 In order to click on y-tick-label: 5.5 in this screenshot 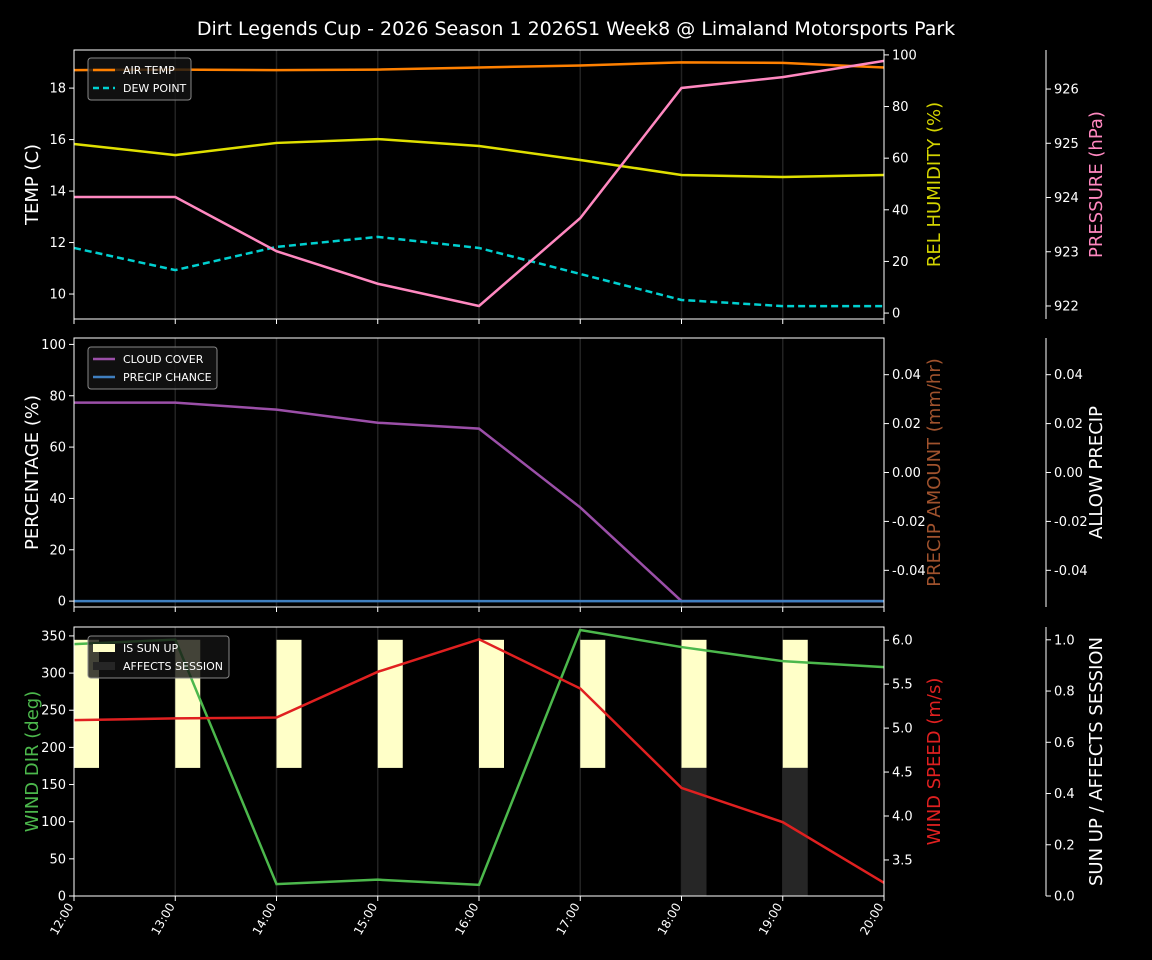, I will do `click(902, 685)`.